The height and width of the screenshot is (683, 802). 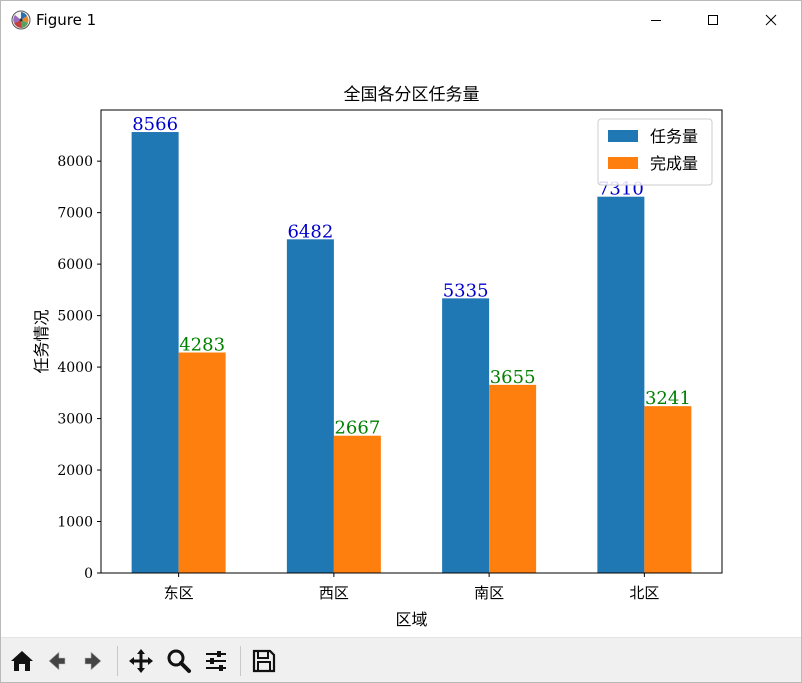 I want to click on back-button, so click(x=57, y=661).